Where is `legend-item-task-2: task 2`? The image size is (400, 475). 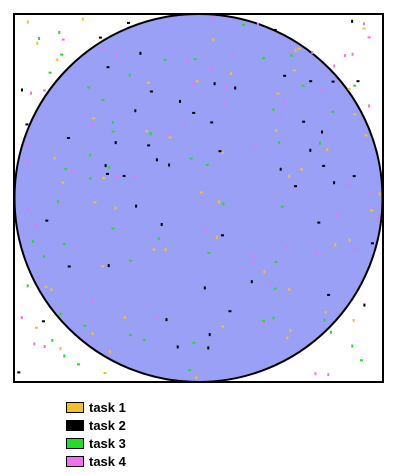
legend-item-task-2: task 2 is located at coordinates (96, 425).